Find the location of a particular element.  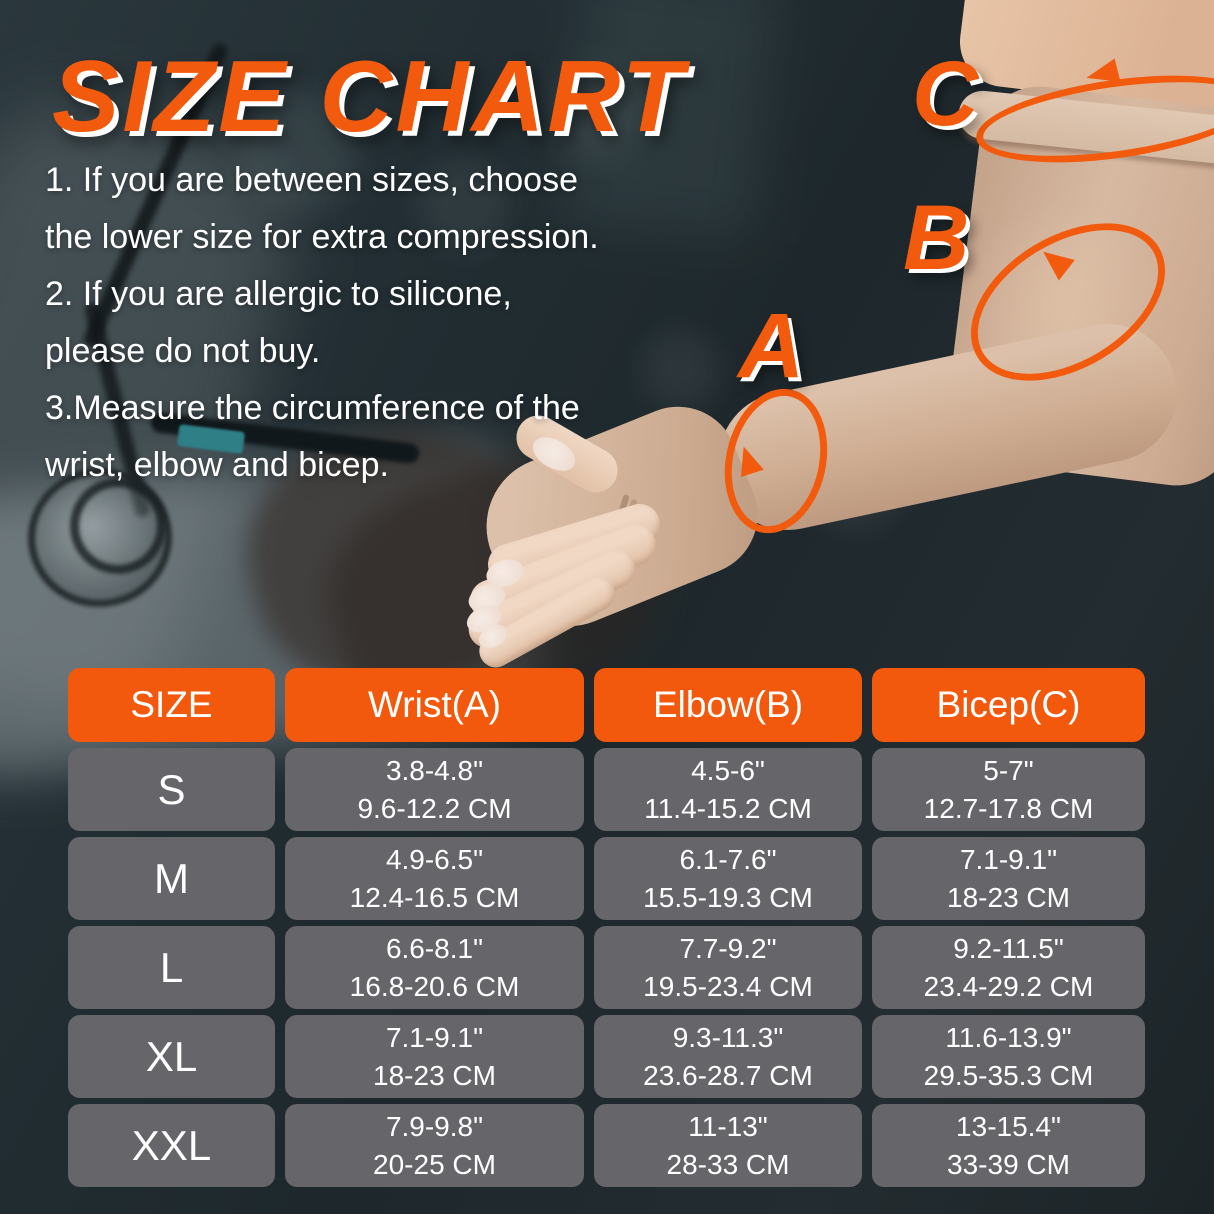

row-xxl-size: XXL is located at coordinates (171, 1145).